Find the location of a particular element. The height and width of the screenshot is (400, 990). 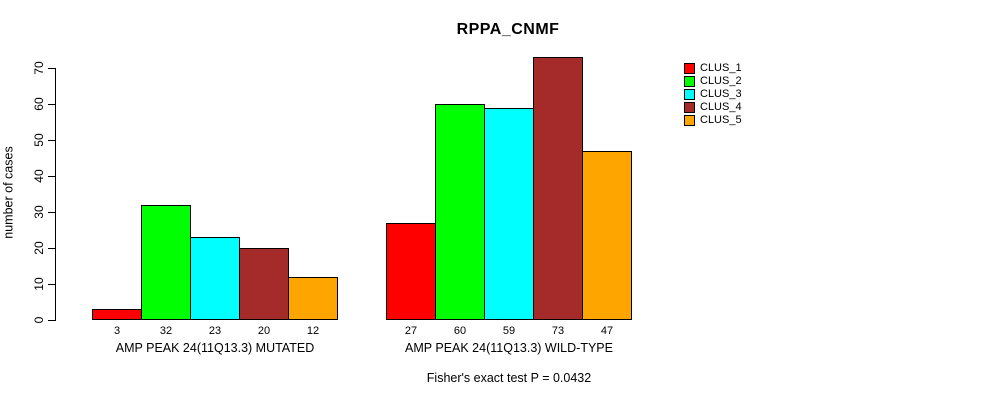

bar-clus_3-group2 is located at coordinates (509, 214).